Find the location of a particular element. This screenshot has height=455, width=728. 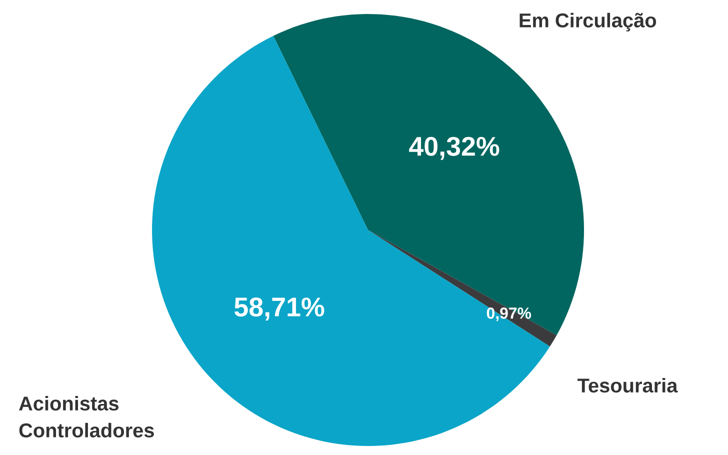

data-label: 0,97% is located at coordinates (509, 315).